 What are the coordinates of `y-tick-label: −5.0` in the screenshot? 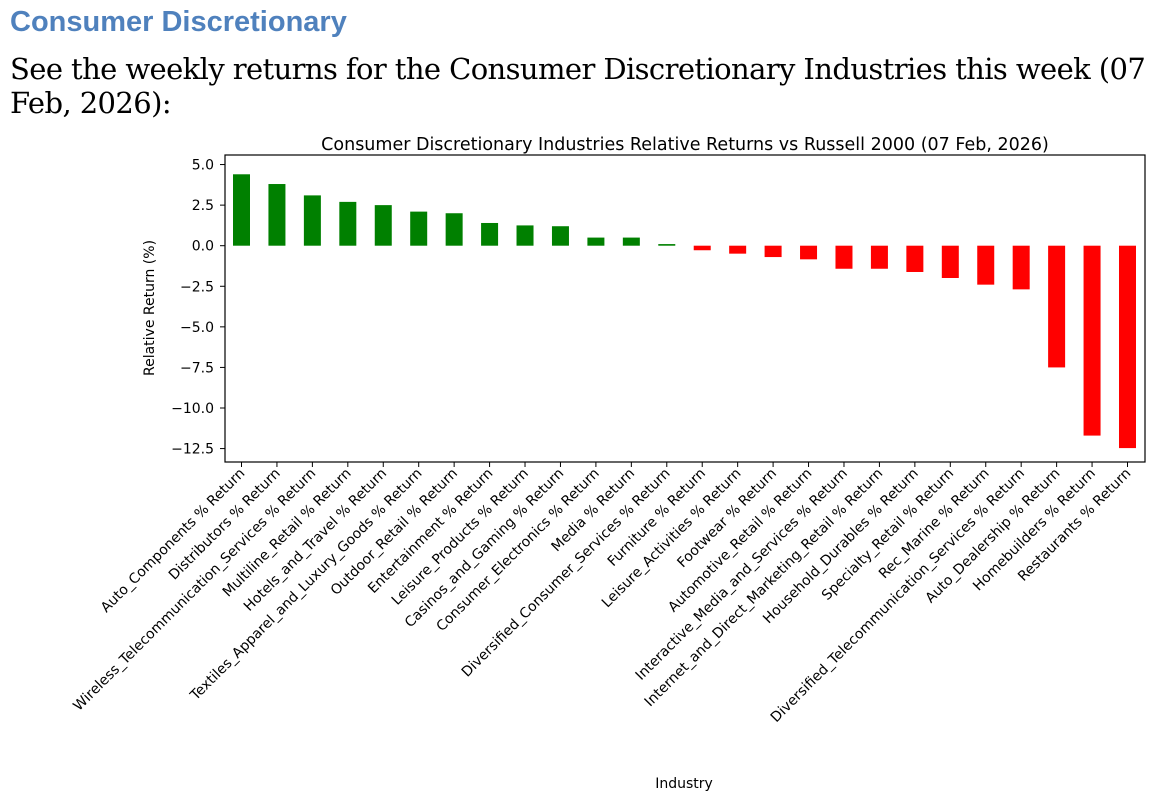 It's located at (197, 328).